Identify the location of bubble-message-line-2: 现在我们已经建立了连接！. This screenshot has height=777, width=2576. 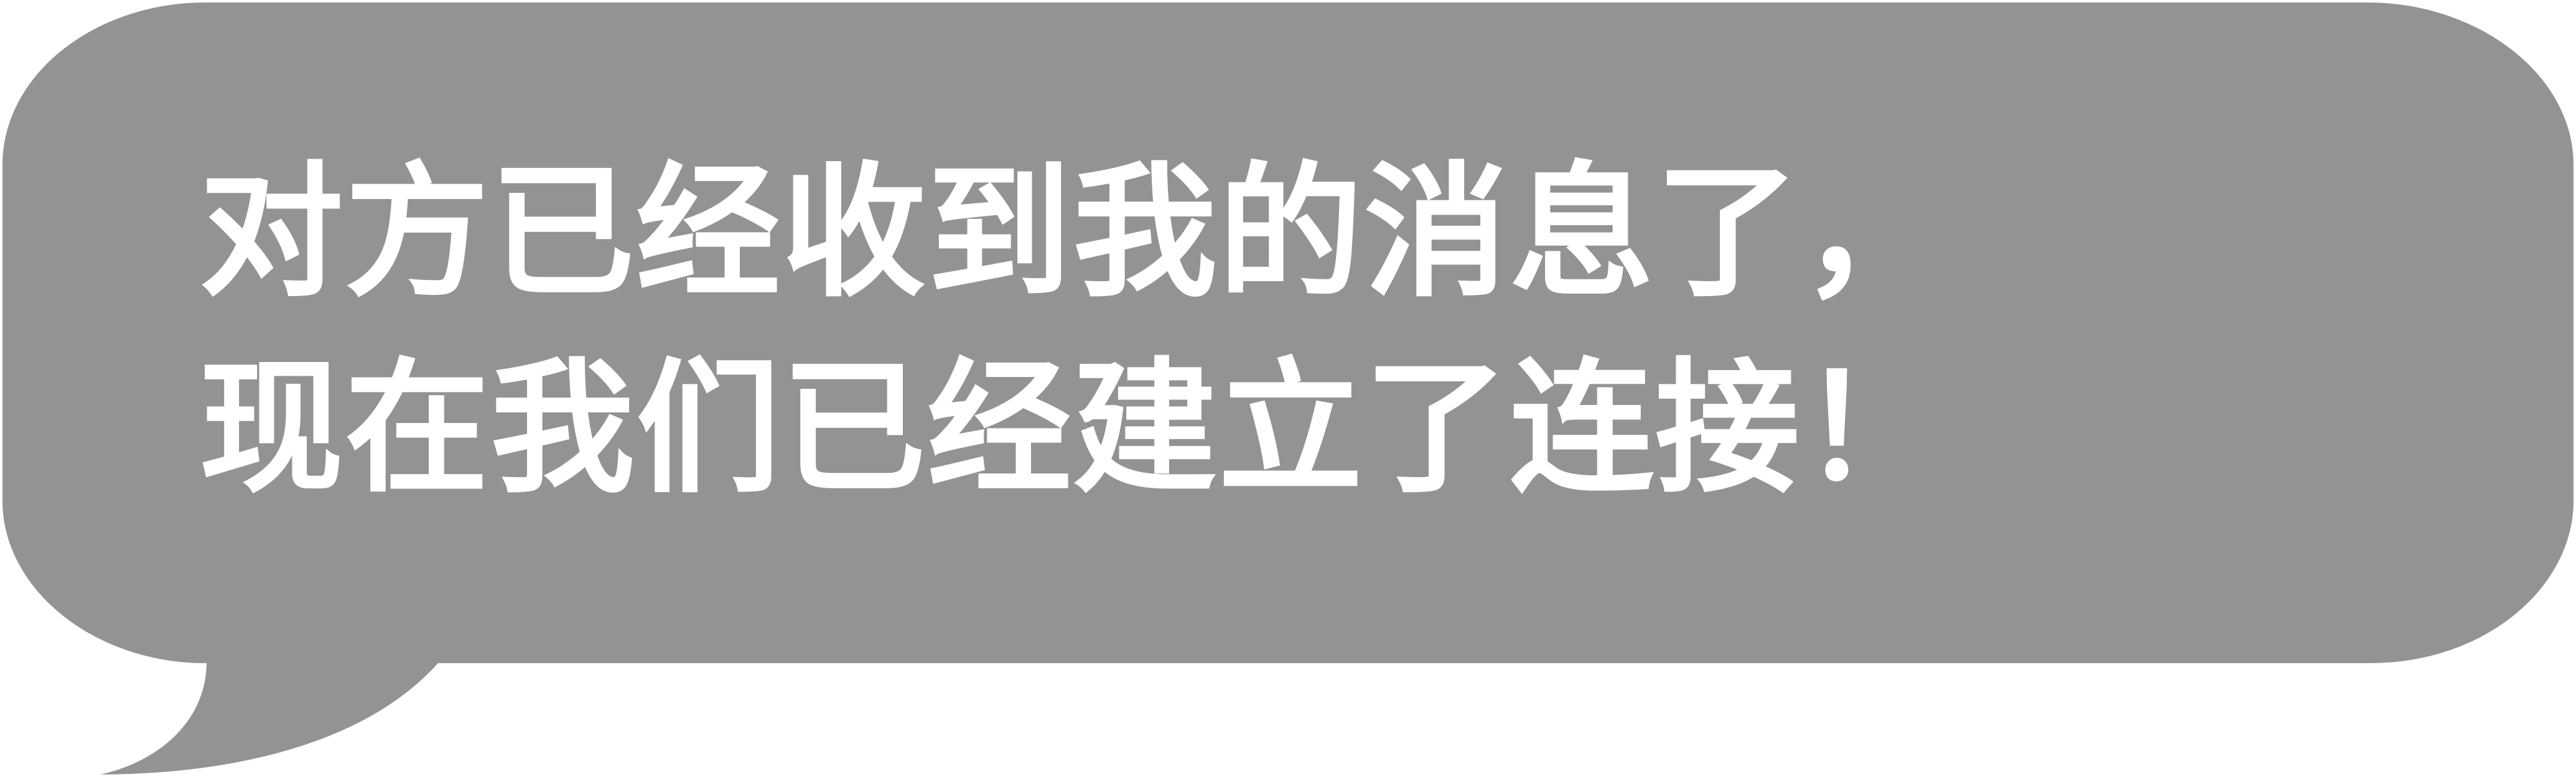
(1073, 428).